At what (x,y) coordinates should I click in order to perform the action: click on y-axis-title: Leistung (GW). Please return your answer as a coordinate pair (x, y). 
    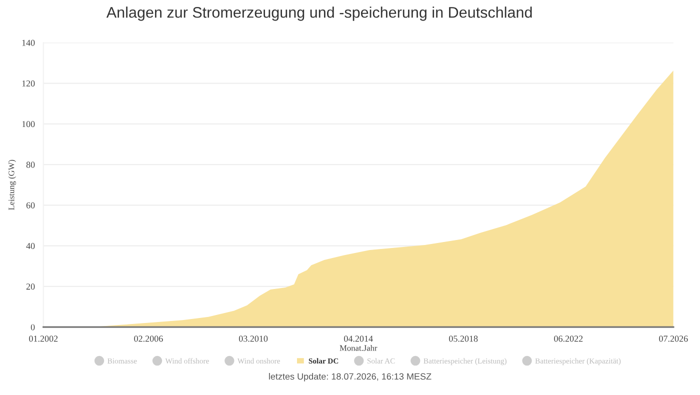
    Looking at the image, I should click on (12, 185).